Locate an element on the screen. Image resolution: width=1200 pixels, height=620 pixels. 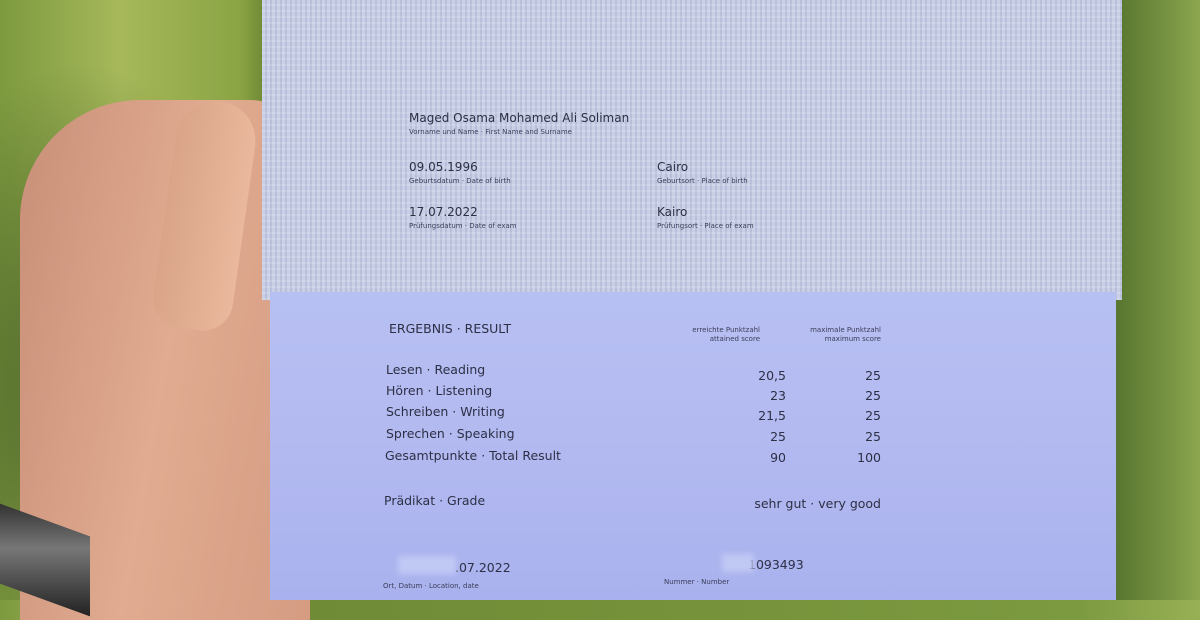
grade-label: Prädikat · Grade is located at coordinates (435, 500).